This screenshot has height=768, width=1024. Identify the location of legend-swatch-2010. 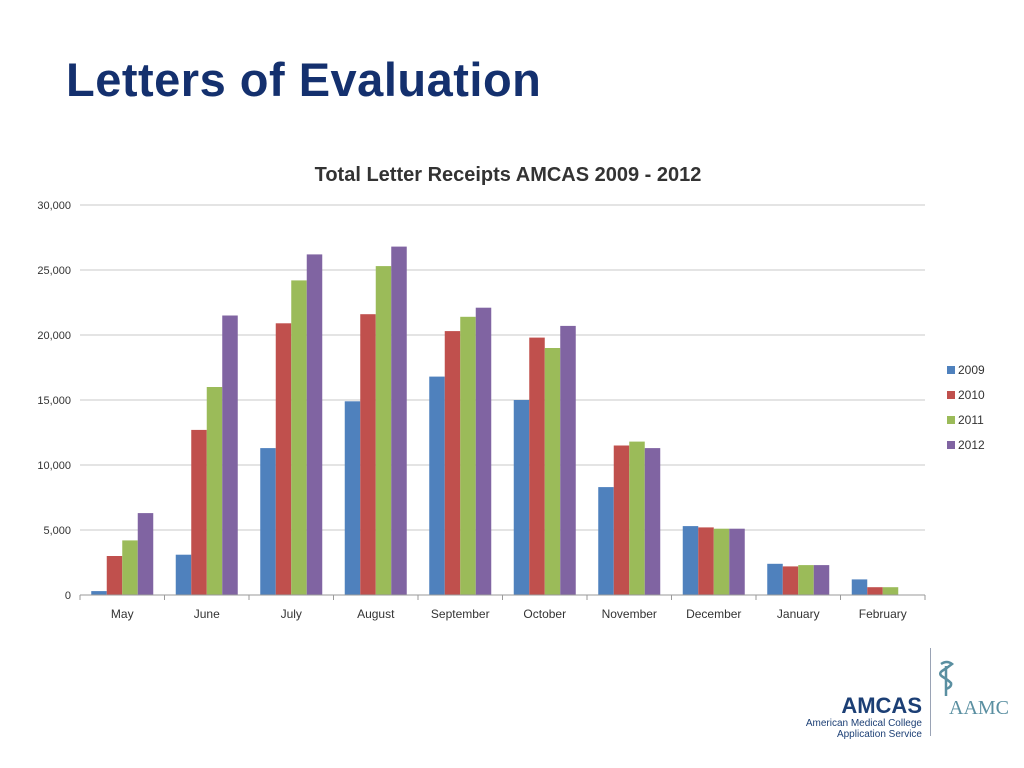
(951, 395).